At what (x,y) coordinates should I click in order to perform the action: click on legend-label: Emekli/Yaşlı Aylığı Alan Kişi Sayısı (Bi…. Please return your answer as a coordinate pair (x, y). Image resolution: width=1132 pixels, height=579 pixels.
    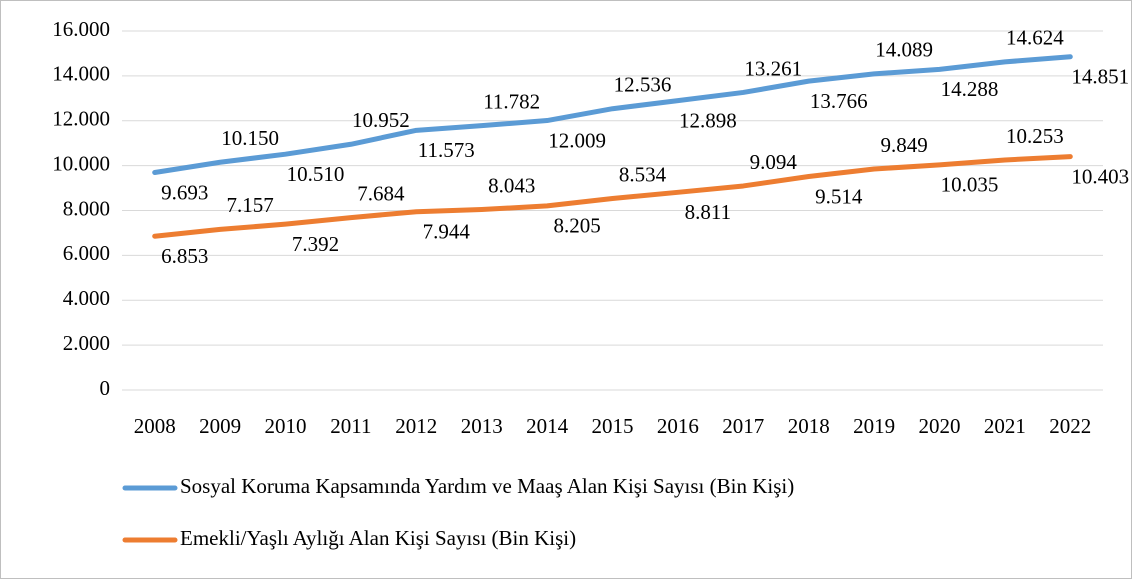
    Looking at the image, I should click on (378, 538).